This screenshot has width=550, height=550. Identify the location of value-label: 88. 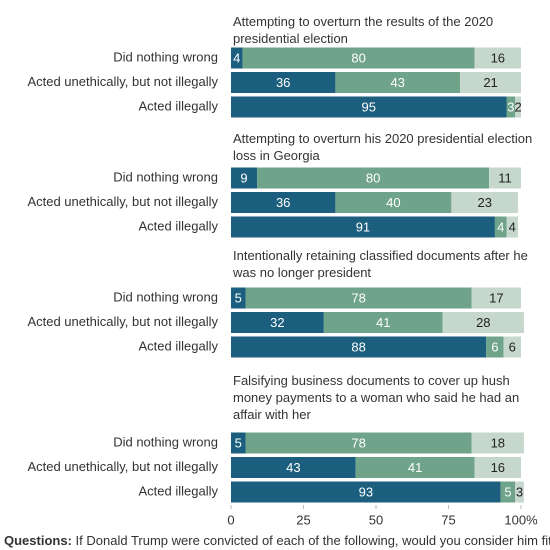
(358, 346).